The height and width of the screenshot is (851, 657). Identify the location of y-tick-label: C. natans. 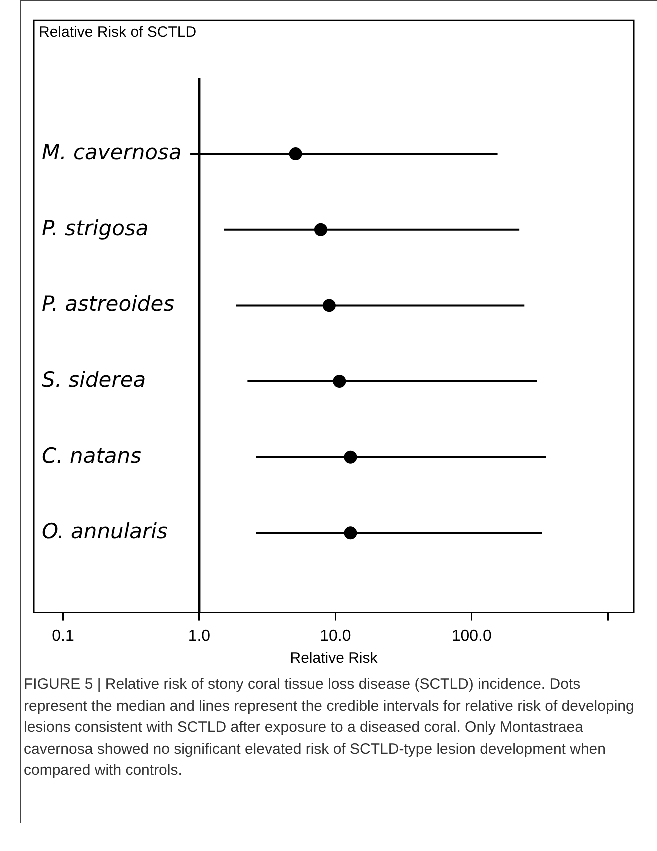
(92, 456).